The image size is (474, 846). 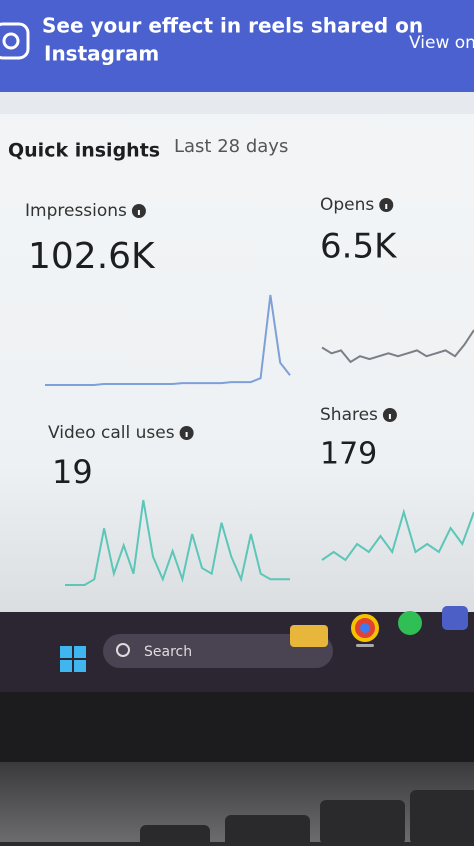 What do you see at coordinates (123, 650) in the screenshot?
I see `search-icon` at bounding box center [123, 650].